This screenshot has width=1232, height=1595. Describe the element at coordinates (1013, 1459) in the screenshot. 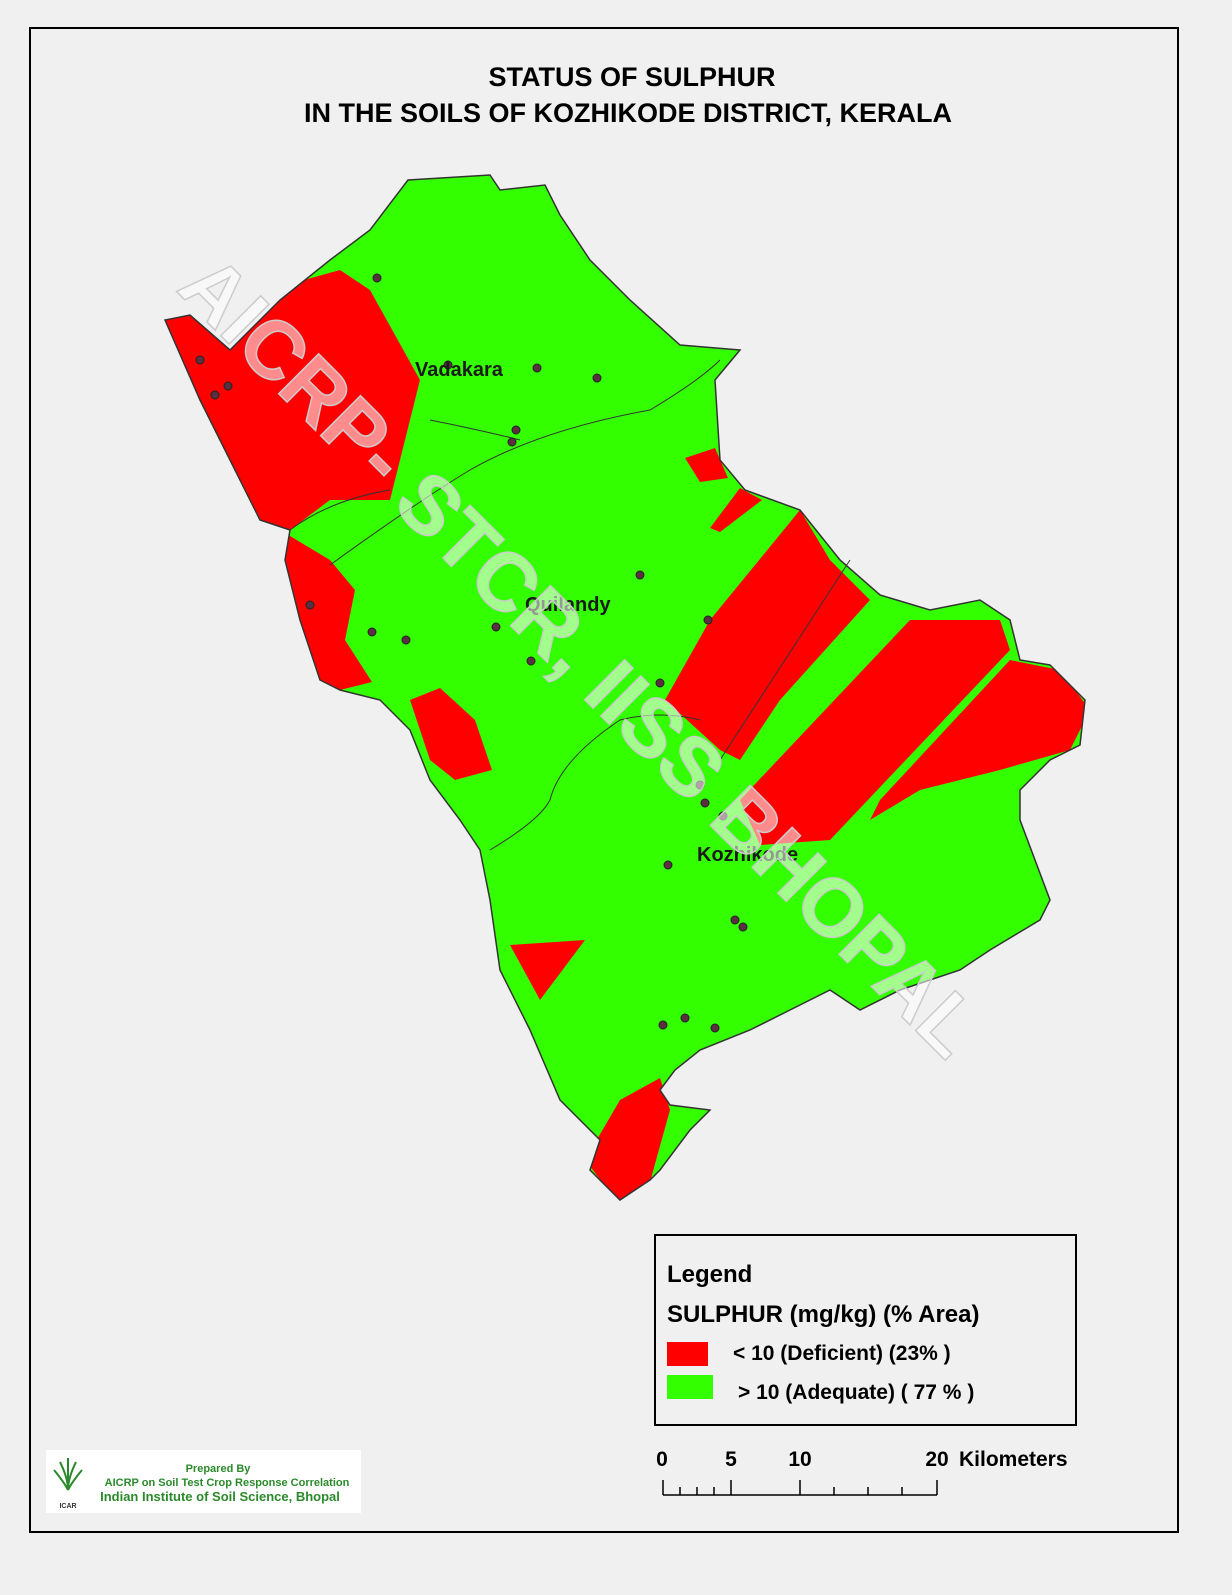

I see `scale-unit: Kilometers` at that location.